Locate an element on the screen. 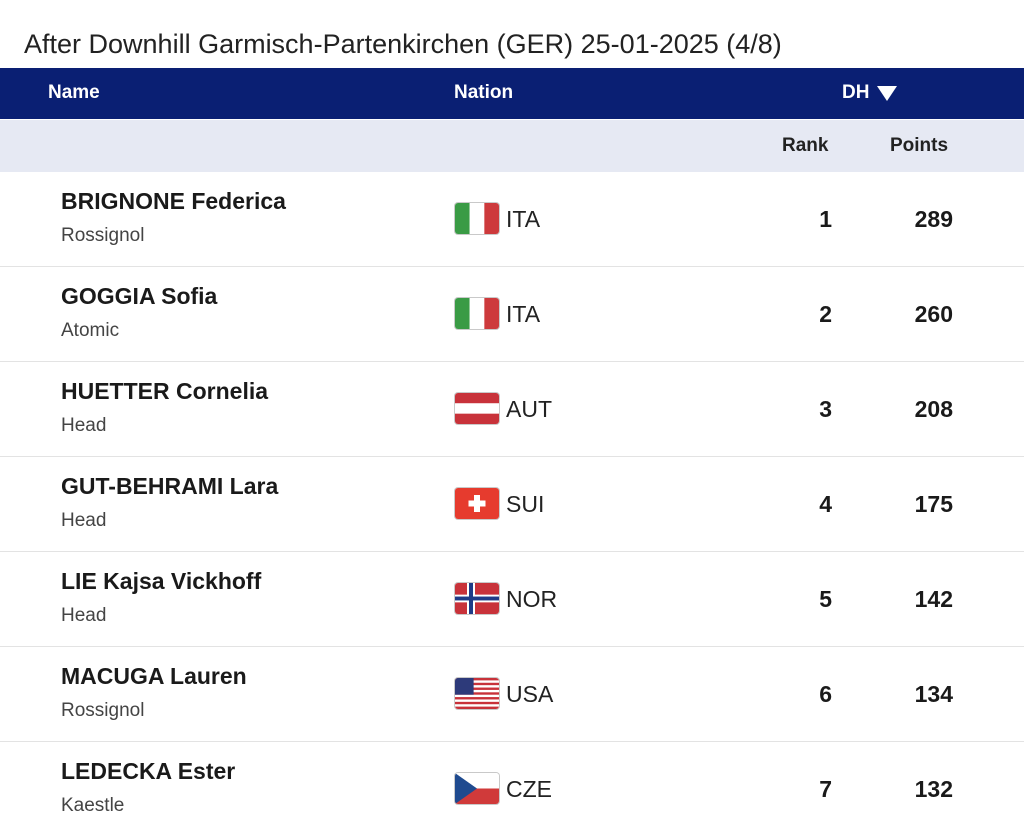  rank-value: 2 is located at coordinates (825, 314).